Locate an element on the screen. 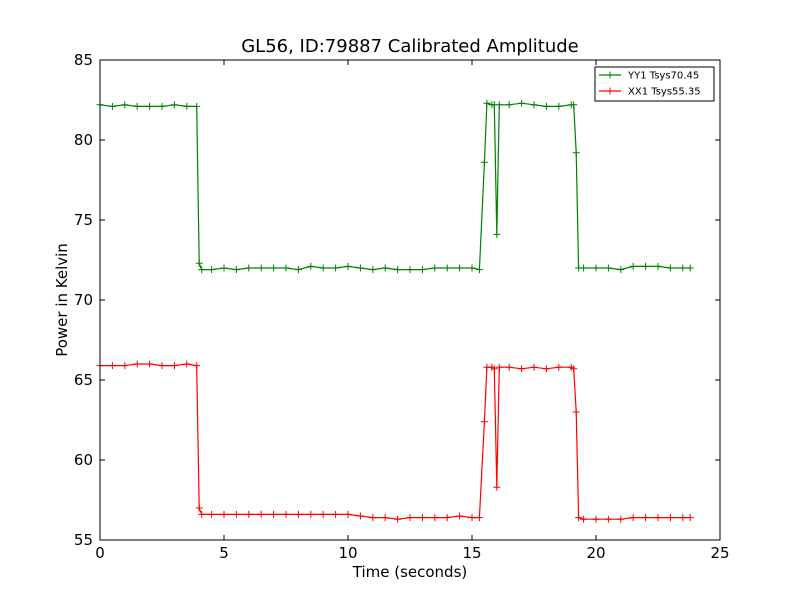  legend-marker is located at coordinates (610, 75).